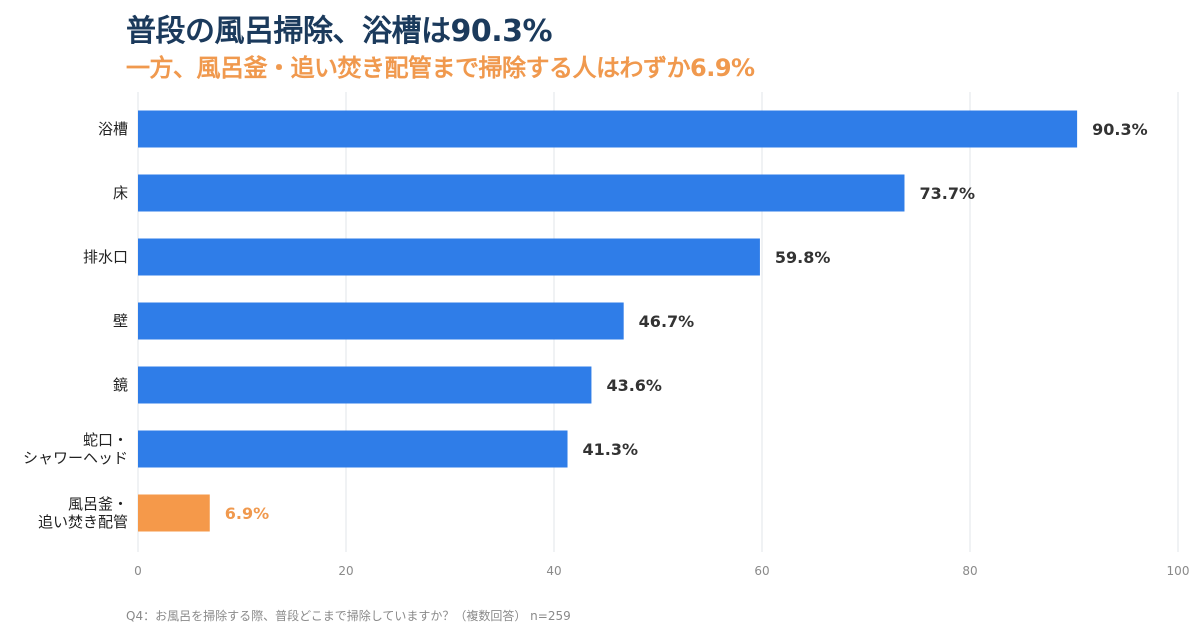  I want to click on x-tick-label: 80, so click(969, 571).